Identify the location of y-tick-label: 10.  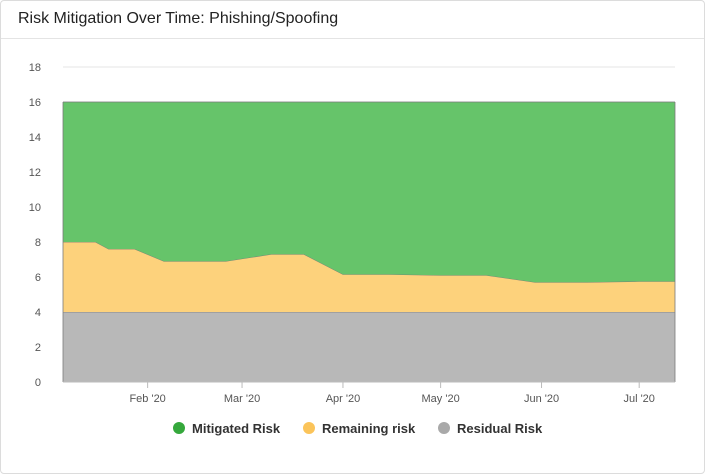
(35, 208).